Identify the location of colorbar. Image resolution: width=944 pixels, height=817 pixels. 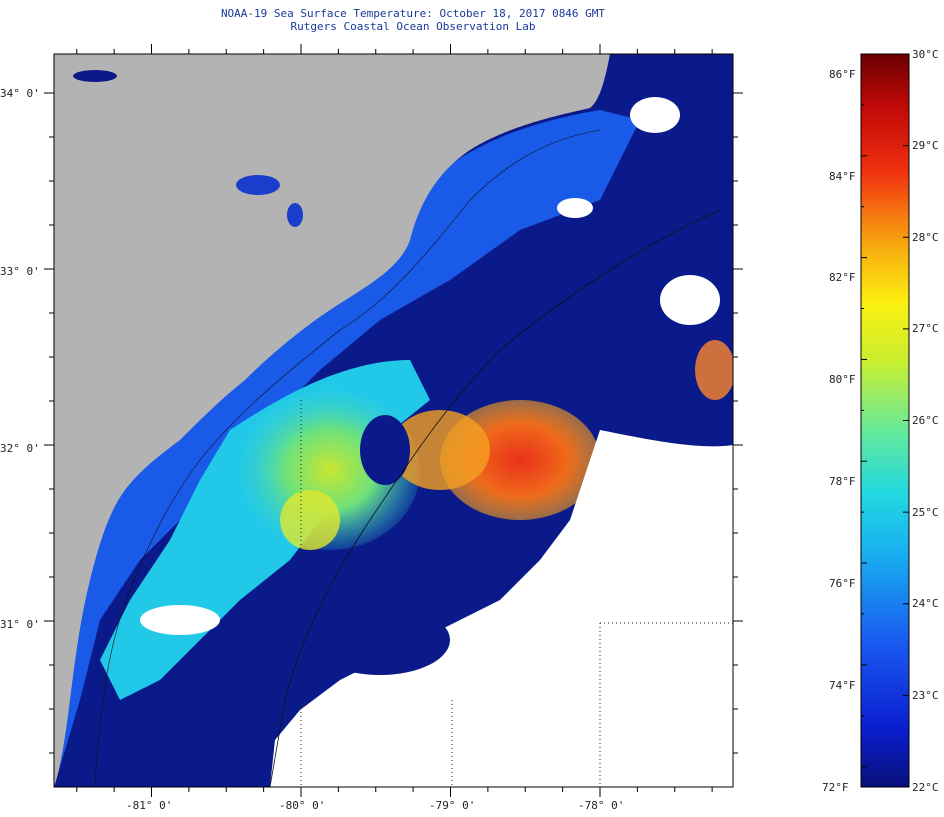
(885, 420).